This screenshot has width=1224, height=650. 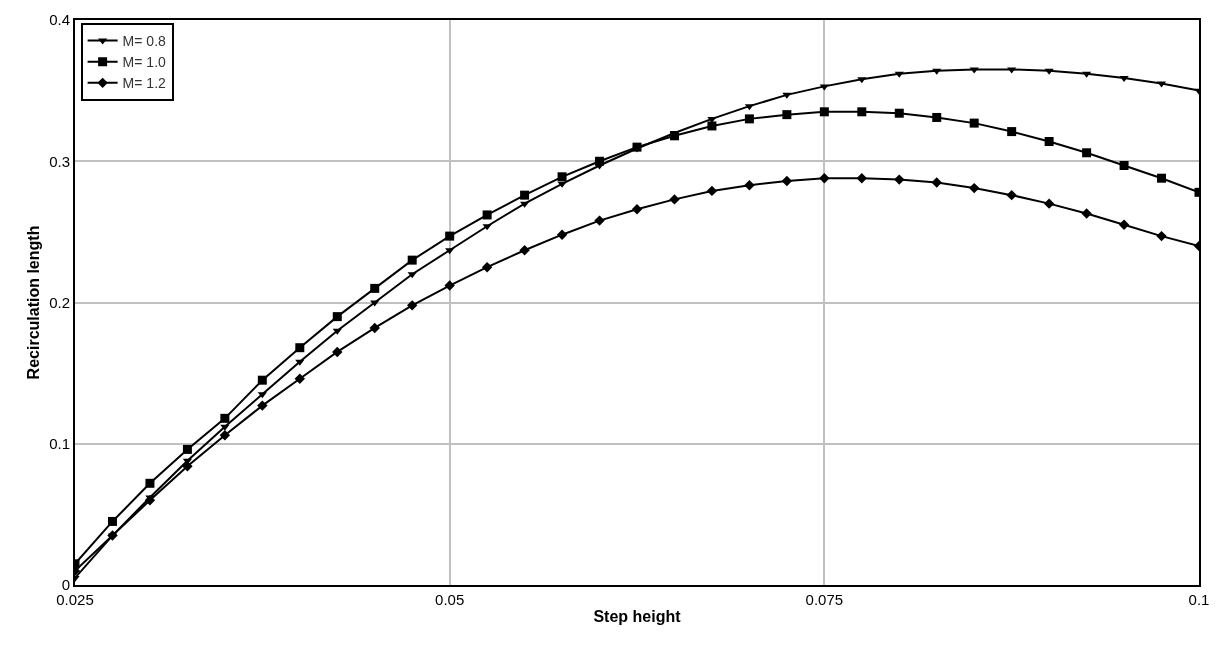 What do you see at coordinates (824, 599) in the screenshot?
I see `x-tick-label: 0.075` at bounding box center [824, 599].